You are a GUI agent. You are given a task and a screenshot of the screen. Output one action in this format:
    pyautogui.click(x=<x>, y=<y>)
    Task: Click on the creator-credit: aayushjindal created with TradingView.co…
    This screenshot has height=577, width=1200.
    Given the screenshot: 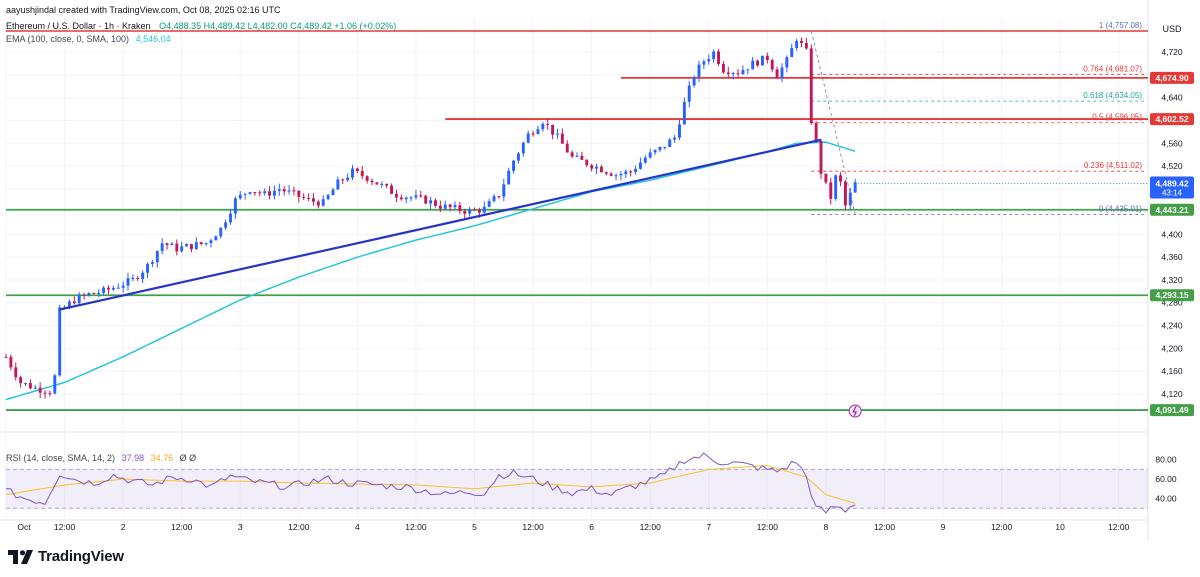 What is the action you would take?
    pyautogui.click(x=143, y=10)
    